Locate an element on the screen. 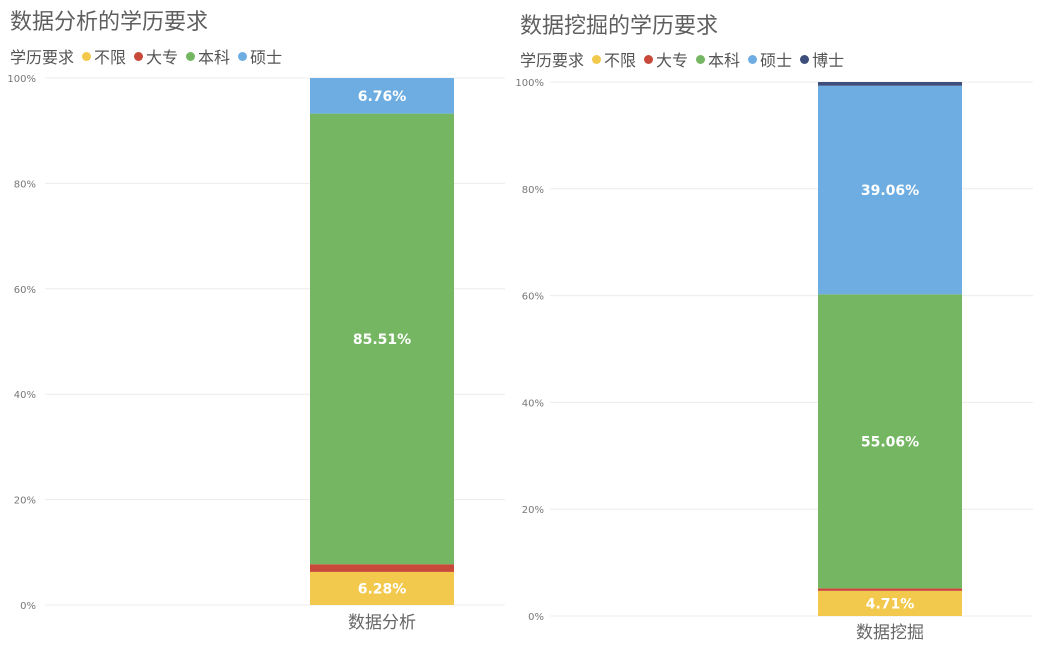 The image size is (1038, 650). legend: 学历要求 不限 大专 本科 硕士 博士 is located at coordinates (686, 59).